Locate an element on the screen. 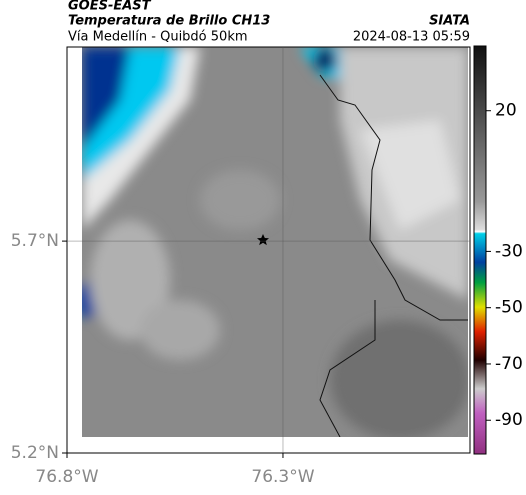 This screenshot has height=495, width=526. location-marker is located at coordinates (263, 240).